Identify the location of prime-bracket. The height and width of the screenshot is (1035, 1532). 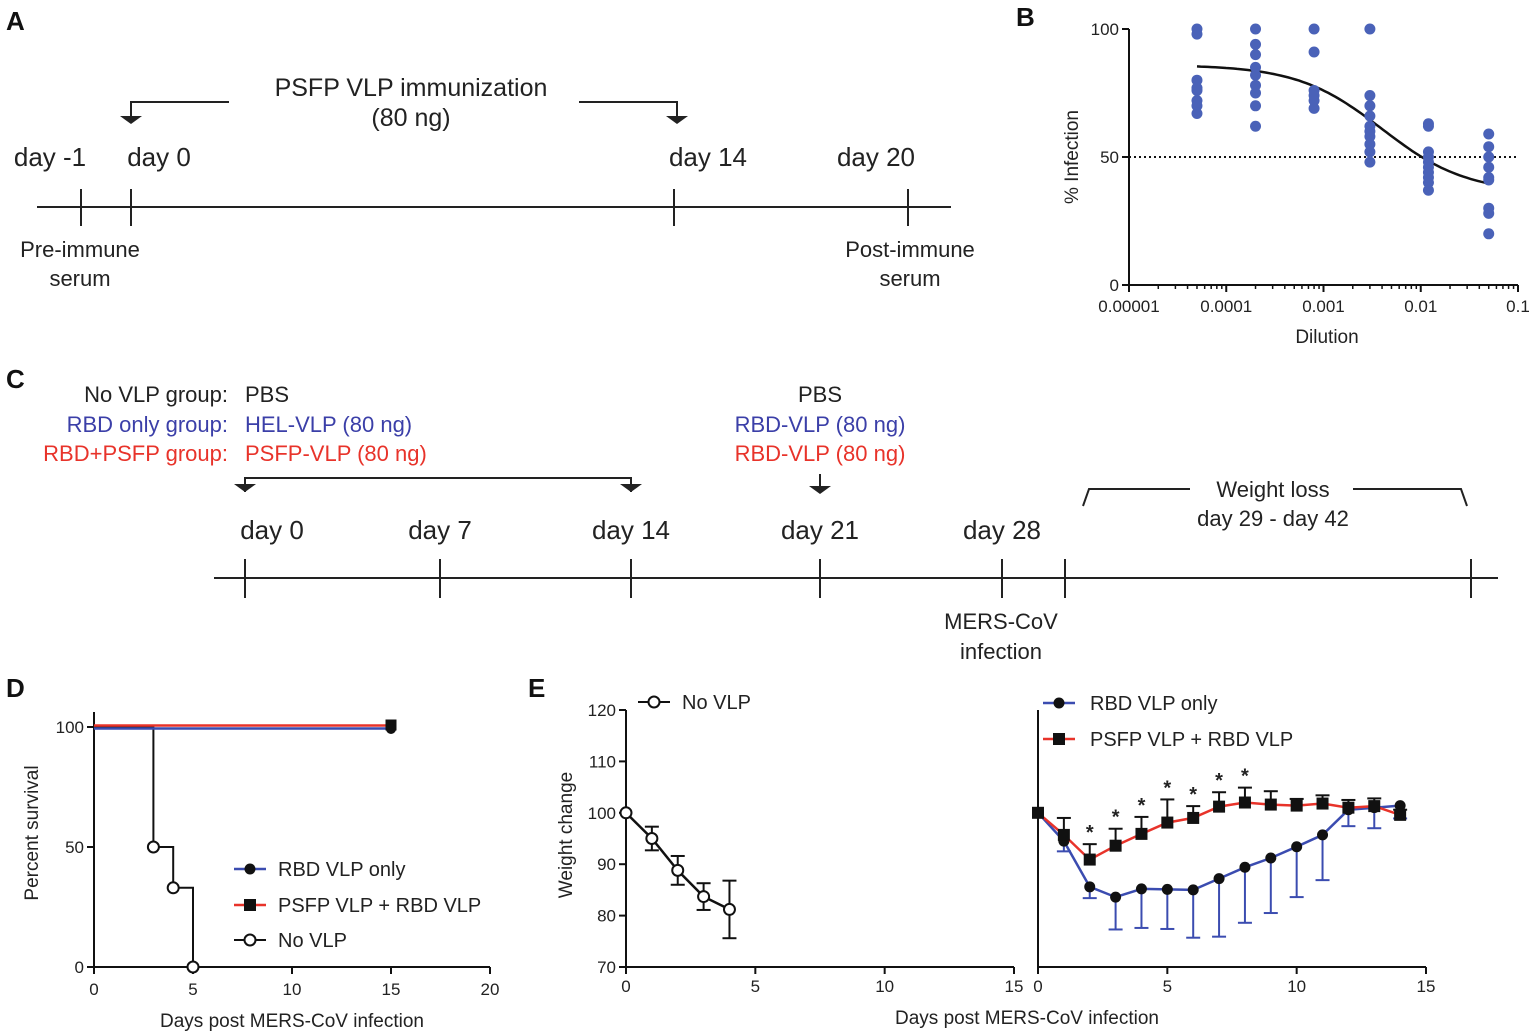
(438, 484).